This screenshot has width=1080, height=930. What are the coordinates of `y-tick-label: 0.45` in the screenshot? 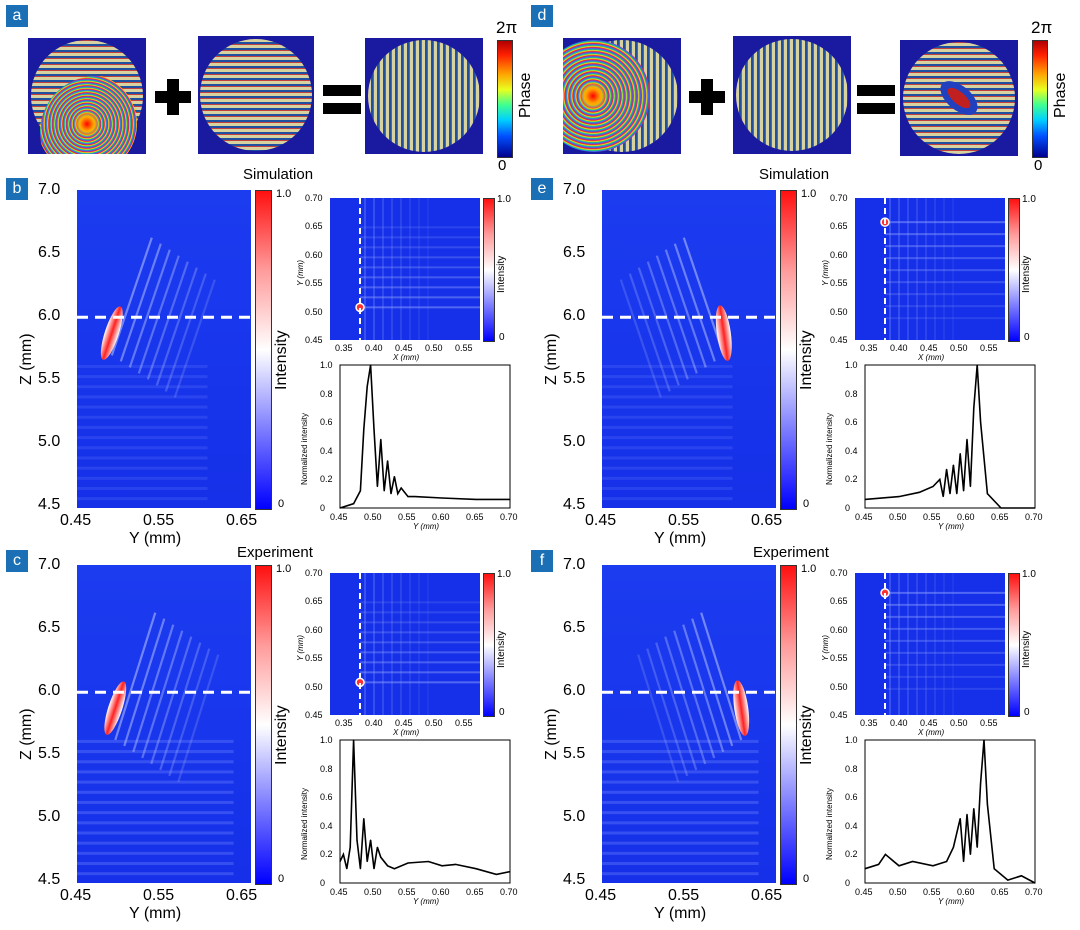 It's located at (839, 340).